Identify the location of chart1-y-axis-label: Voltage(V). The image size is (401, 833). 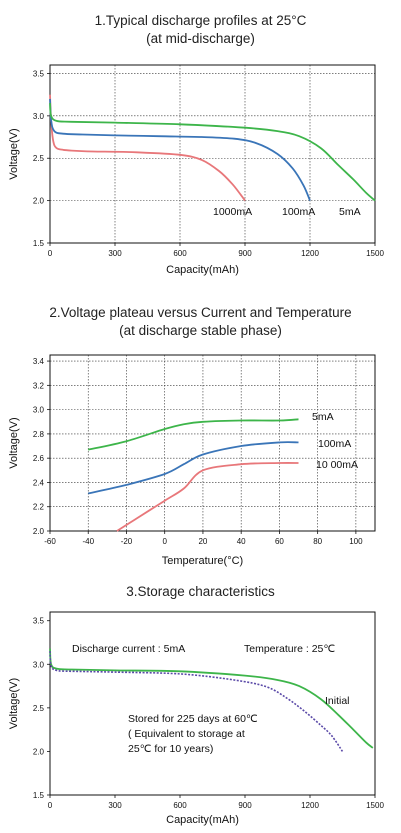
(14, 153).